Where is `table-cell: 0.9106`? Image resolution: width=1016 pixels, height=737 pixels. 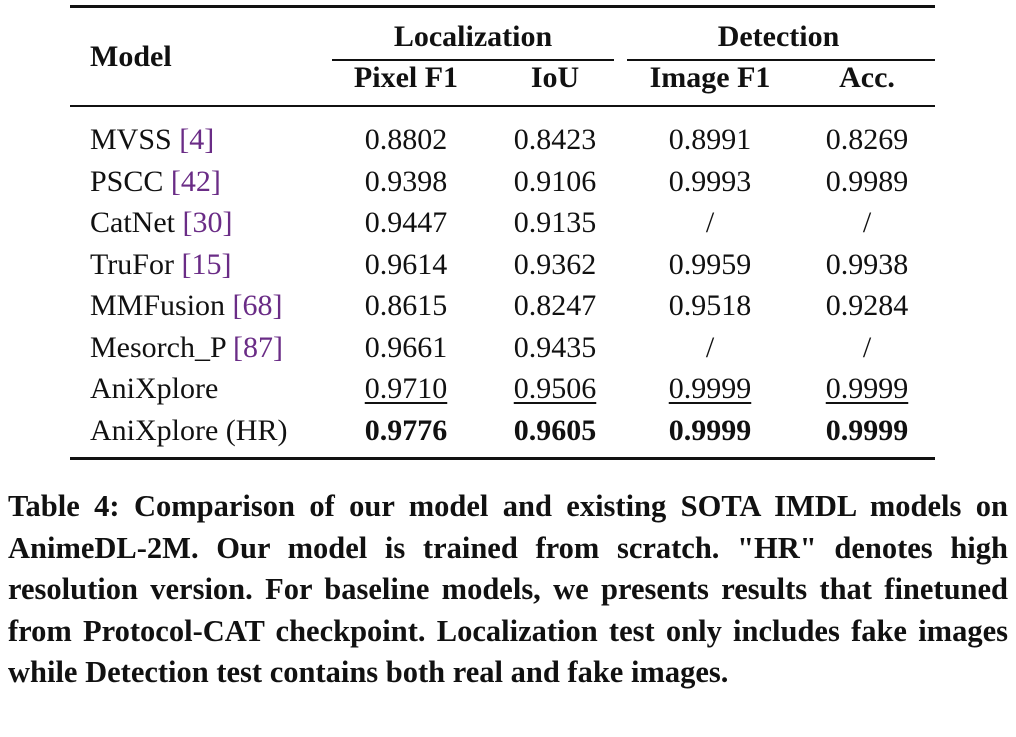
table-cell: 0.9106 is located at coordinates (555, 182).